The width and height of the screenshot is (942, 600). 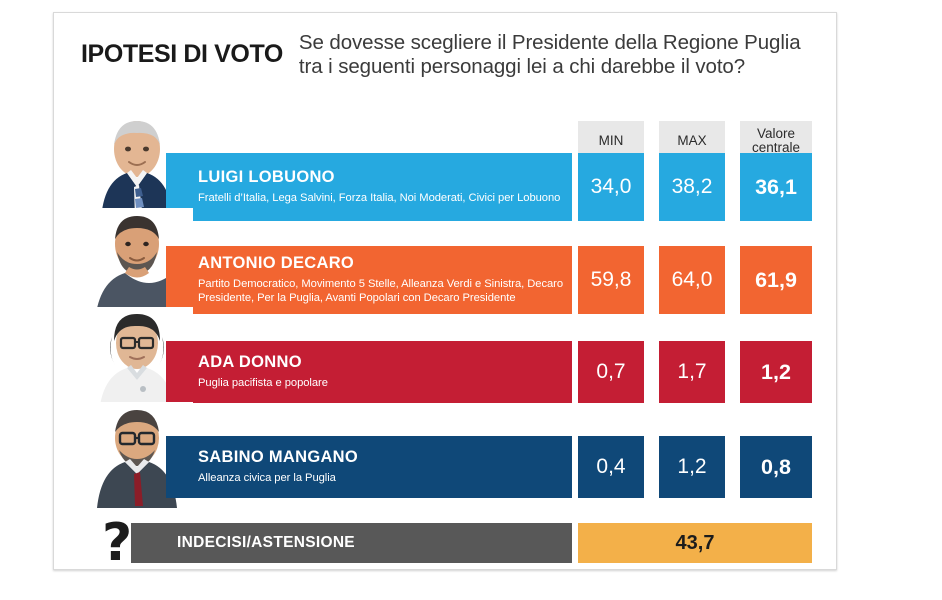 What do you see at coordinates (611, 140) in the screenshot?
I see `column-header-min-label: MIN` at bounding box center [611, 140].